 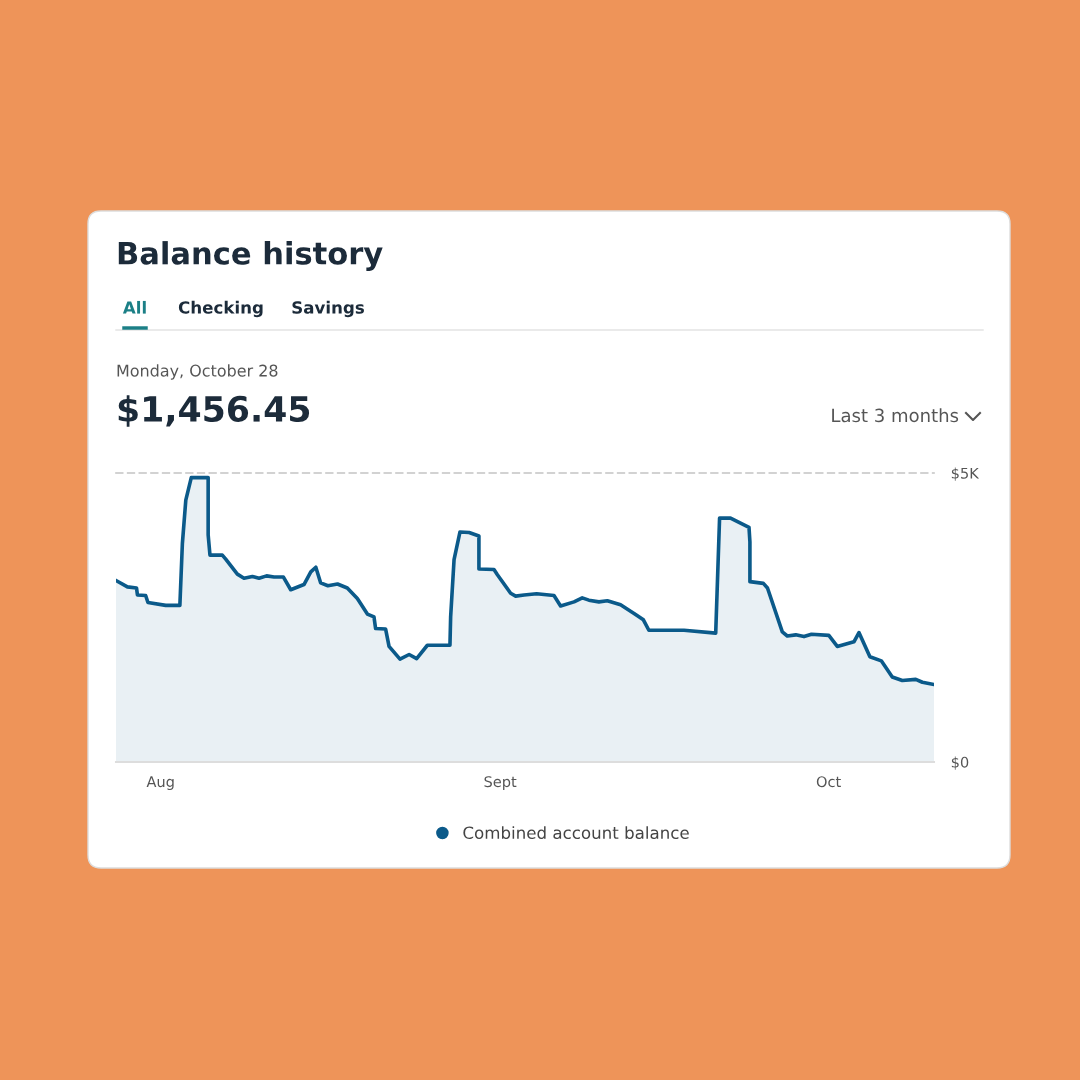 What do you see at coordinates (160, 783) in the screenshot?
I see `x-tick-label: Aug` at bounding box center [160, 783].